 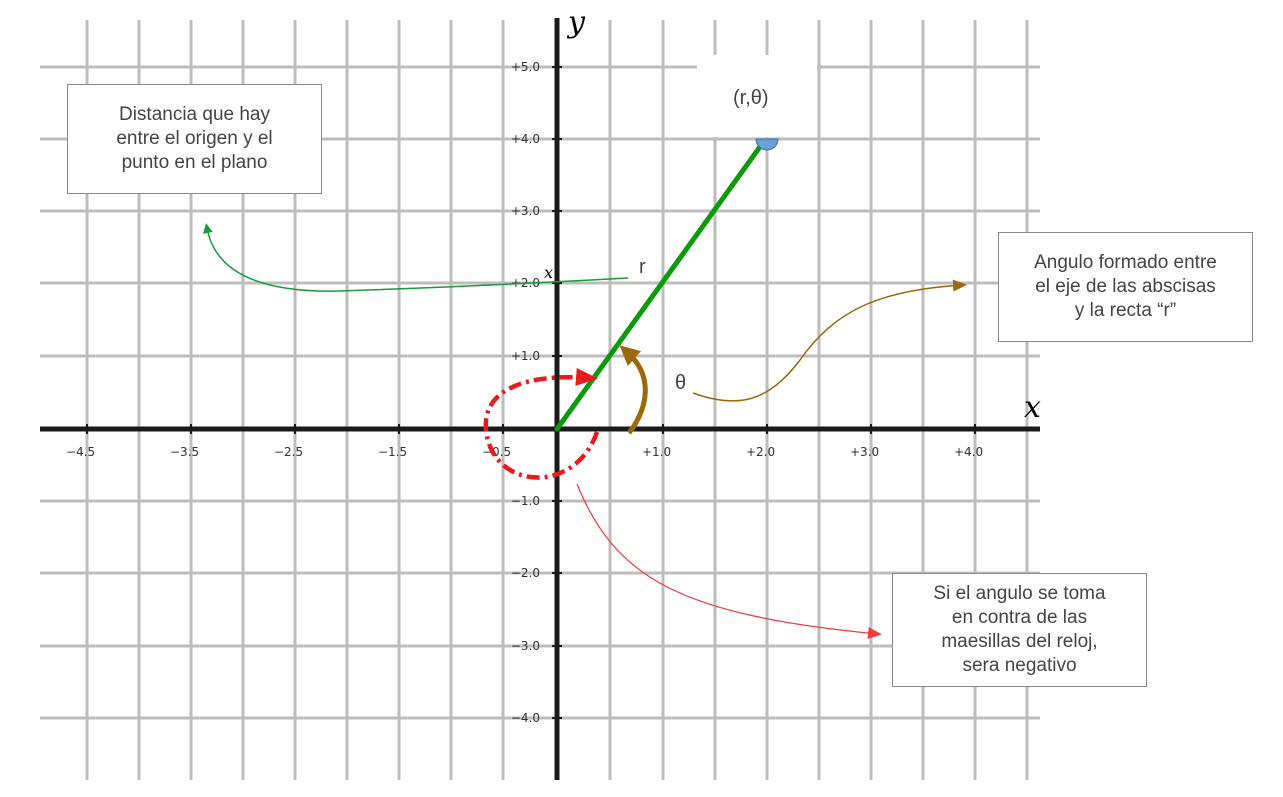 What do you see at coordinates (288, 452) in the screenshot?
I see `x-tick-label: −2.5` at bounding box center [288, 452].